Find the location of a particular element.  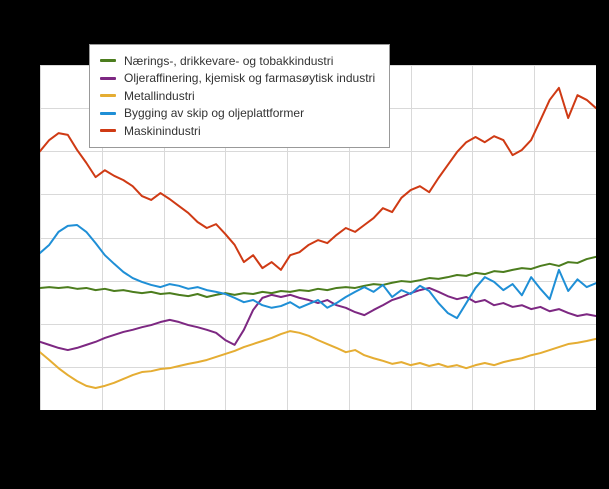

legend-item-bygging-skip-oljeplattformer: Bygging av skip og oljeplattformer is located at coordinates (237, 114).